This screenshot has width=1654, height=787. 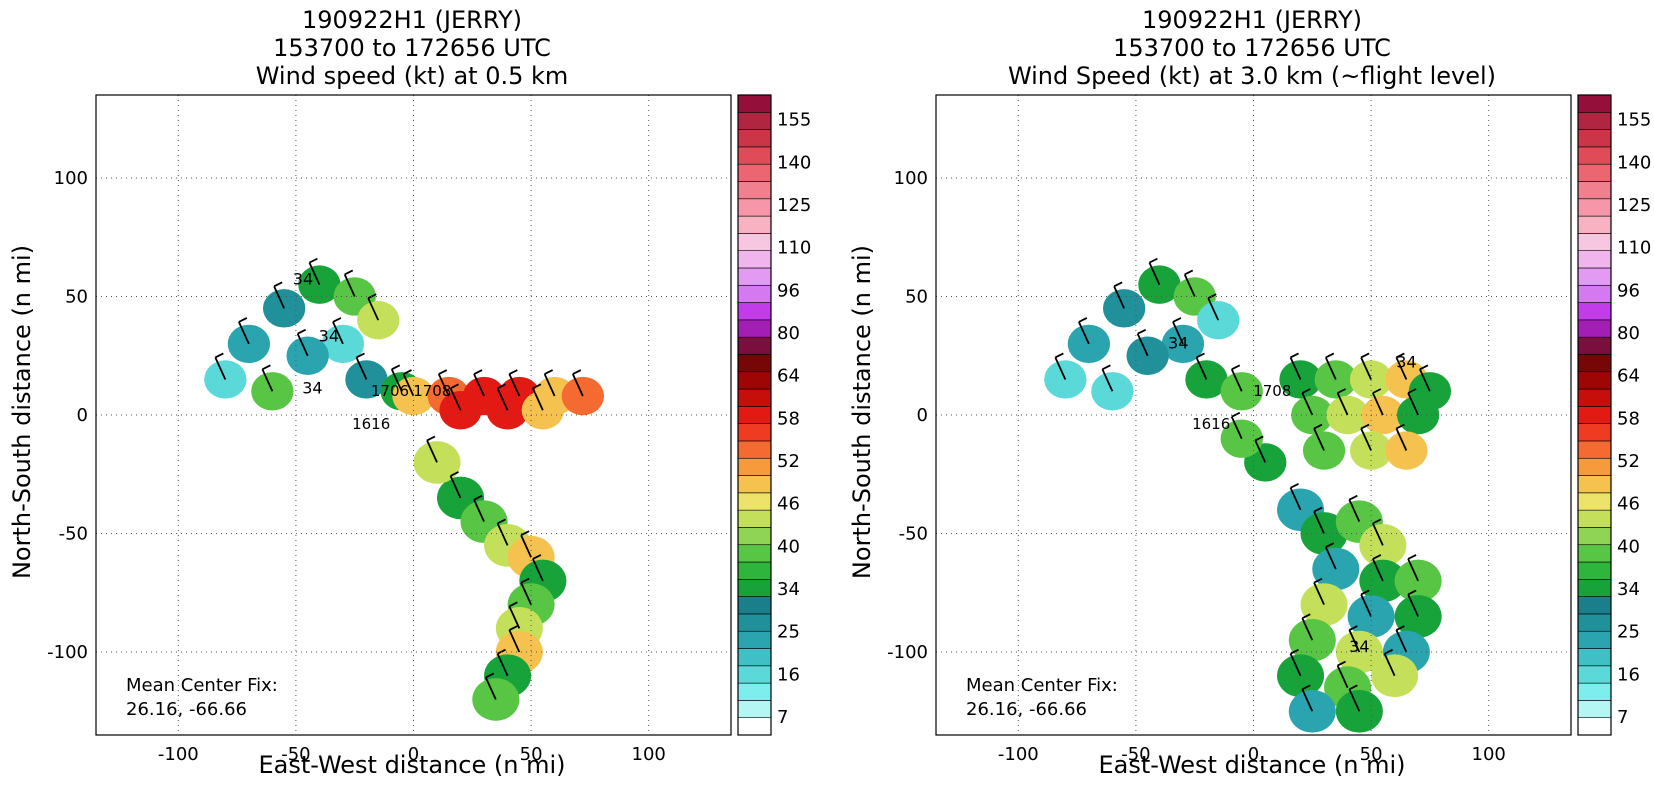 I want to click on colorbar-label: 155, so click(x=1634, y=120).